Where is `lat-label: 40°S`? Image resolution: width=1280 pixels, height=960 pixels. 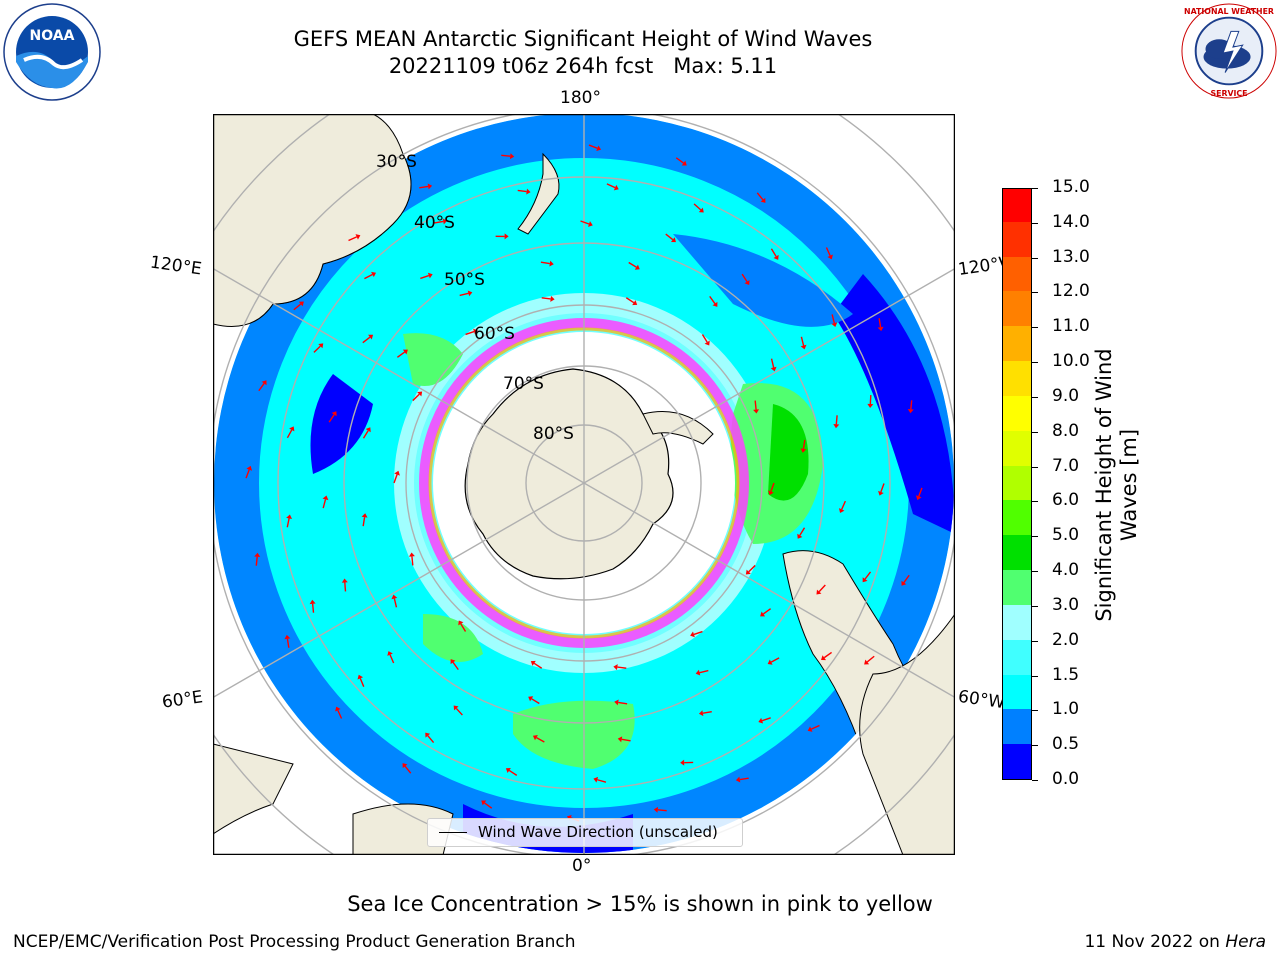
lat-label: 40°S is located at coordinates (434, 223).